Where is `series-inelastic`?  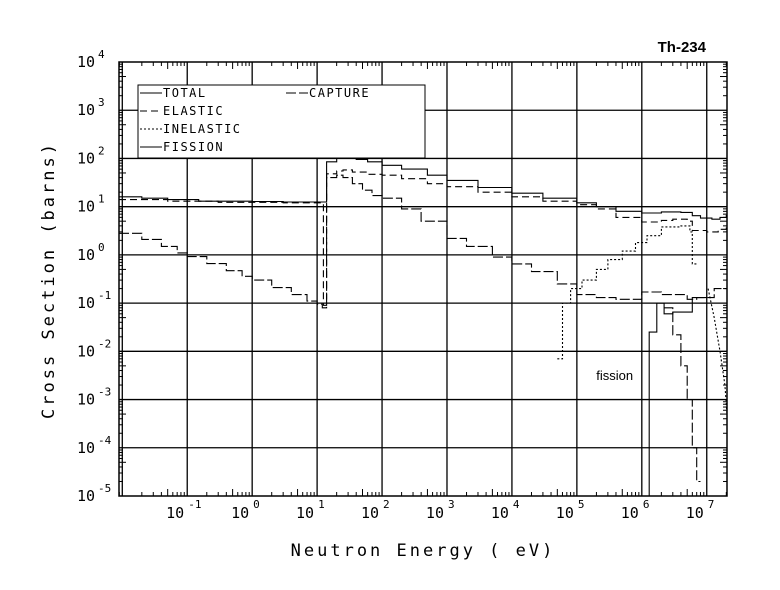 series-inelastic is located at coordinates (627, 292).